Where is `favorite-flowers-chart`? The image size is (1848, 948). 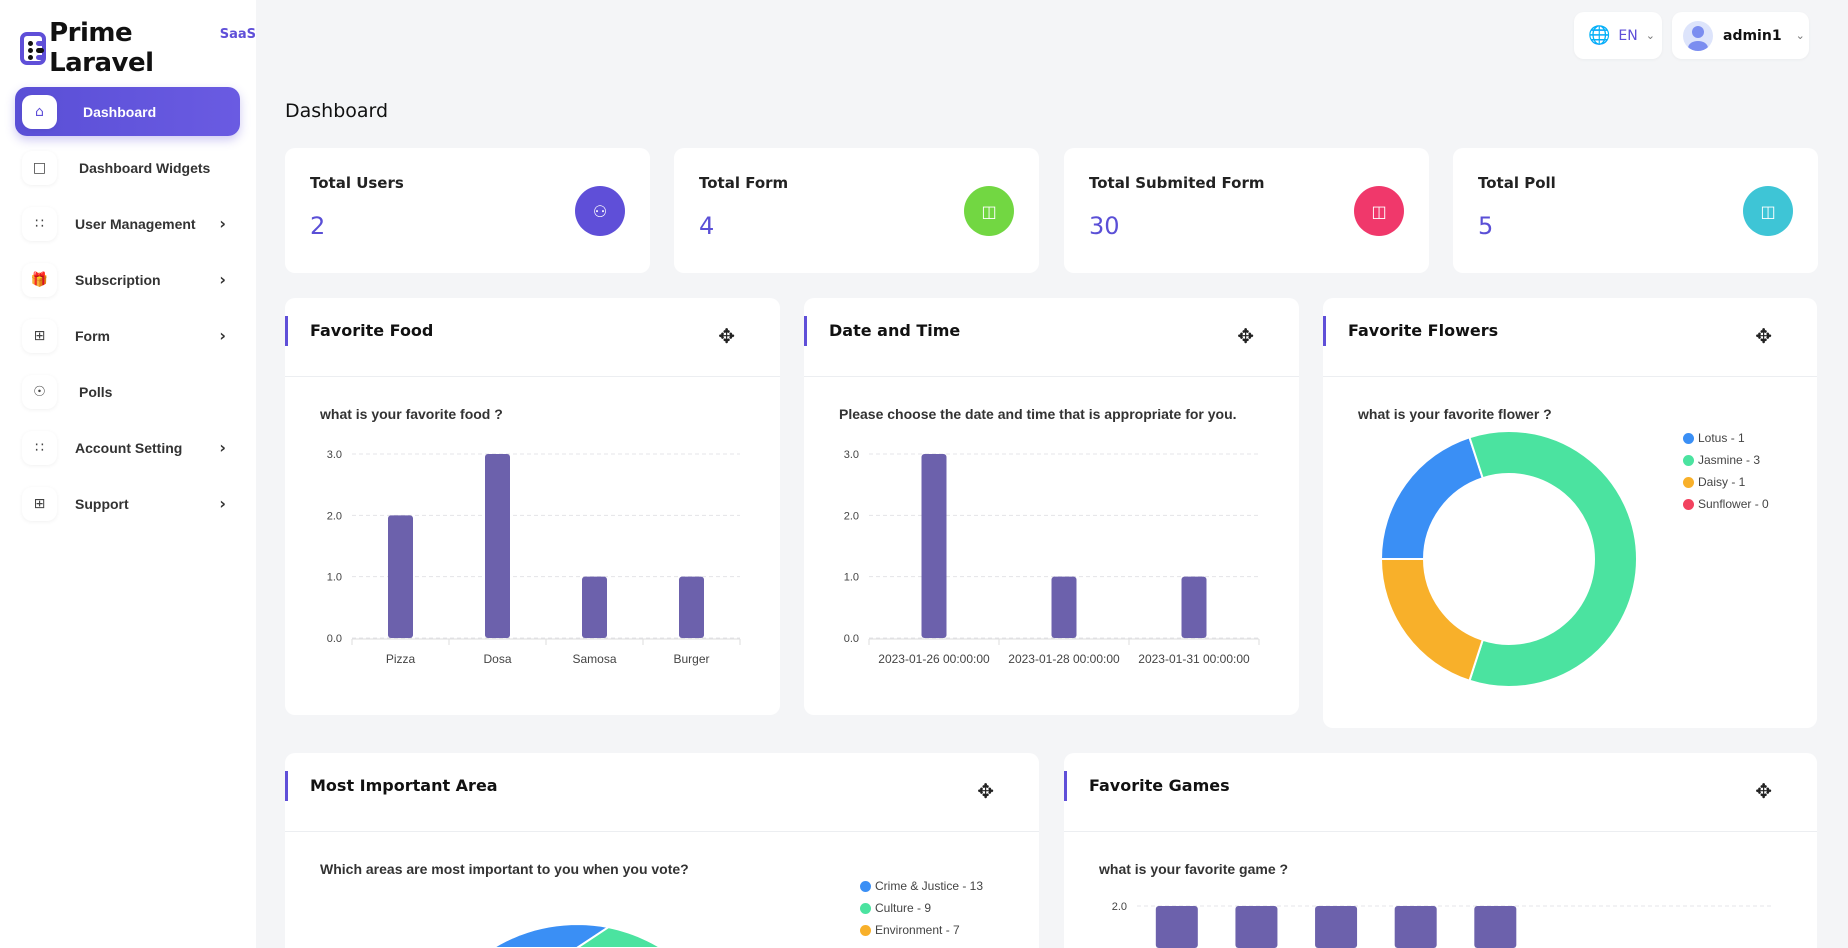
favorite-flowers-chart is located at coordinates (1509, 559).